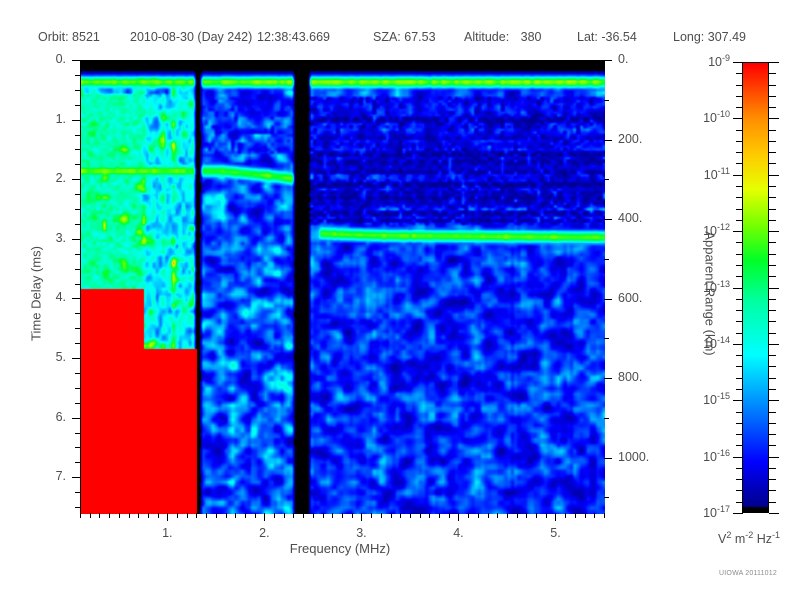  Describe the element at coordinates (696, 399) in the screenshot. I see `colorbar-tick-label: 10-15` at that location.